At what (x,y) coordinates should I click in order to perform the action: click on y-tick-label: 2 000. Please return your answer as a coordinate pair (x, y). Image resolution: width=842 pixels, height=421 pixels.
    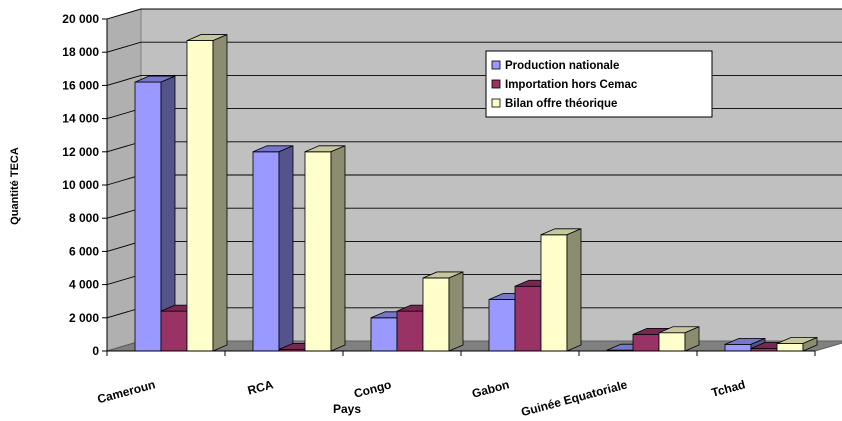
    Looking at the image, I should click on (84, 318).